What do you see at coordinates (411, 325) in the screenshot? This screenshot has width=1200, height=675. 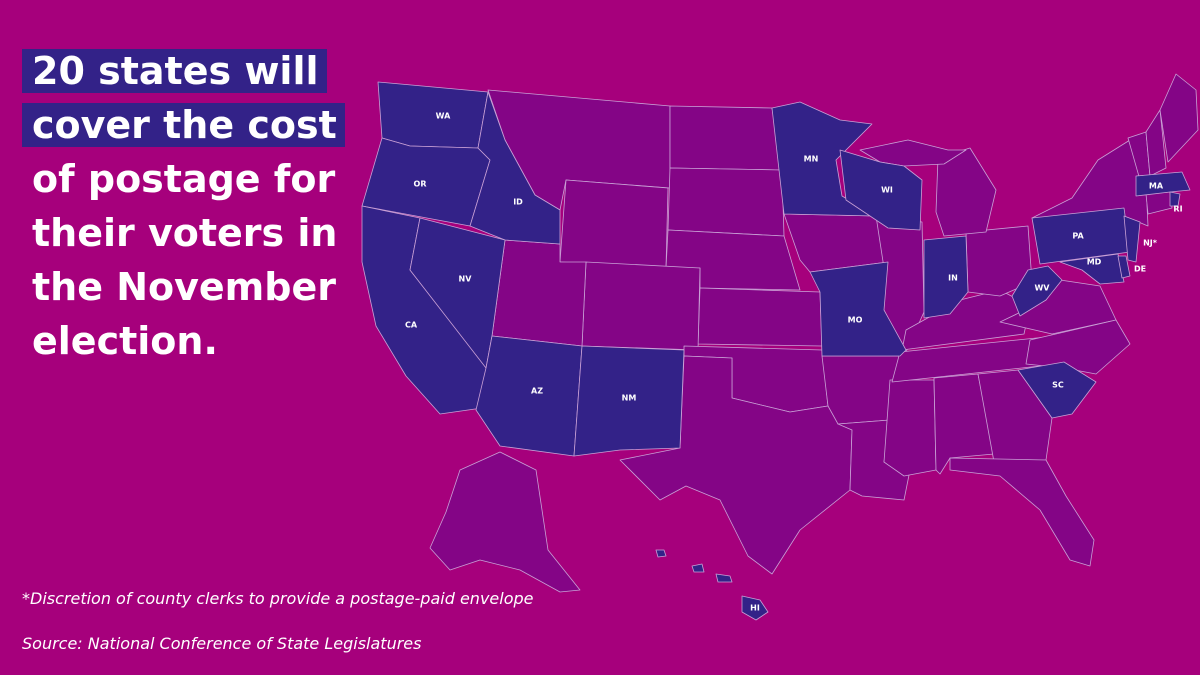 I see `label-ca: CA` at bounding box center [411, 325].